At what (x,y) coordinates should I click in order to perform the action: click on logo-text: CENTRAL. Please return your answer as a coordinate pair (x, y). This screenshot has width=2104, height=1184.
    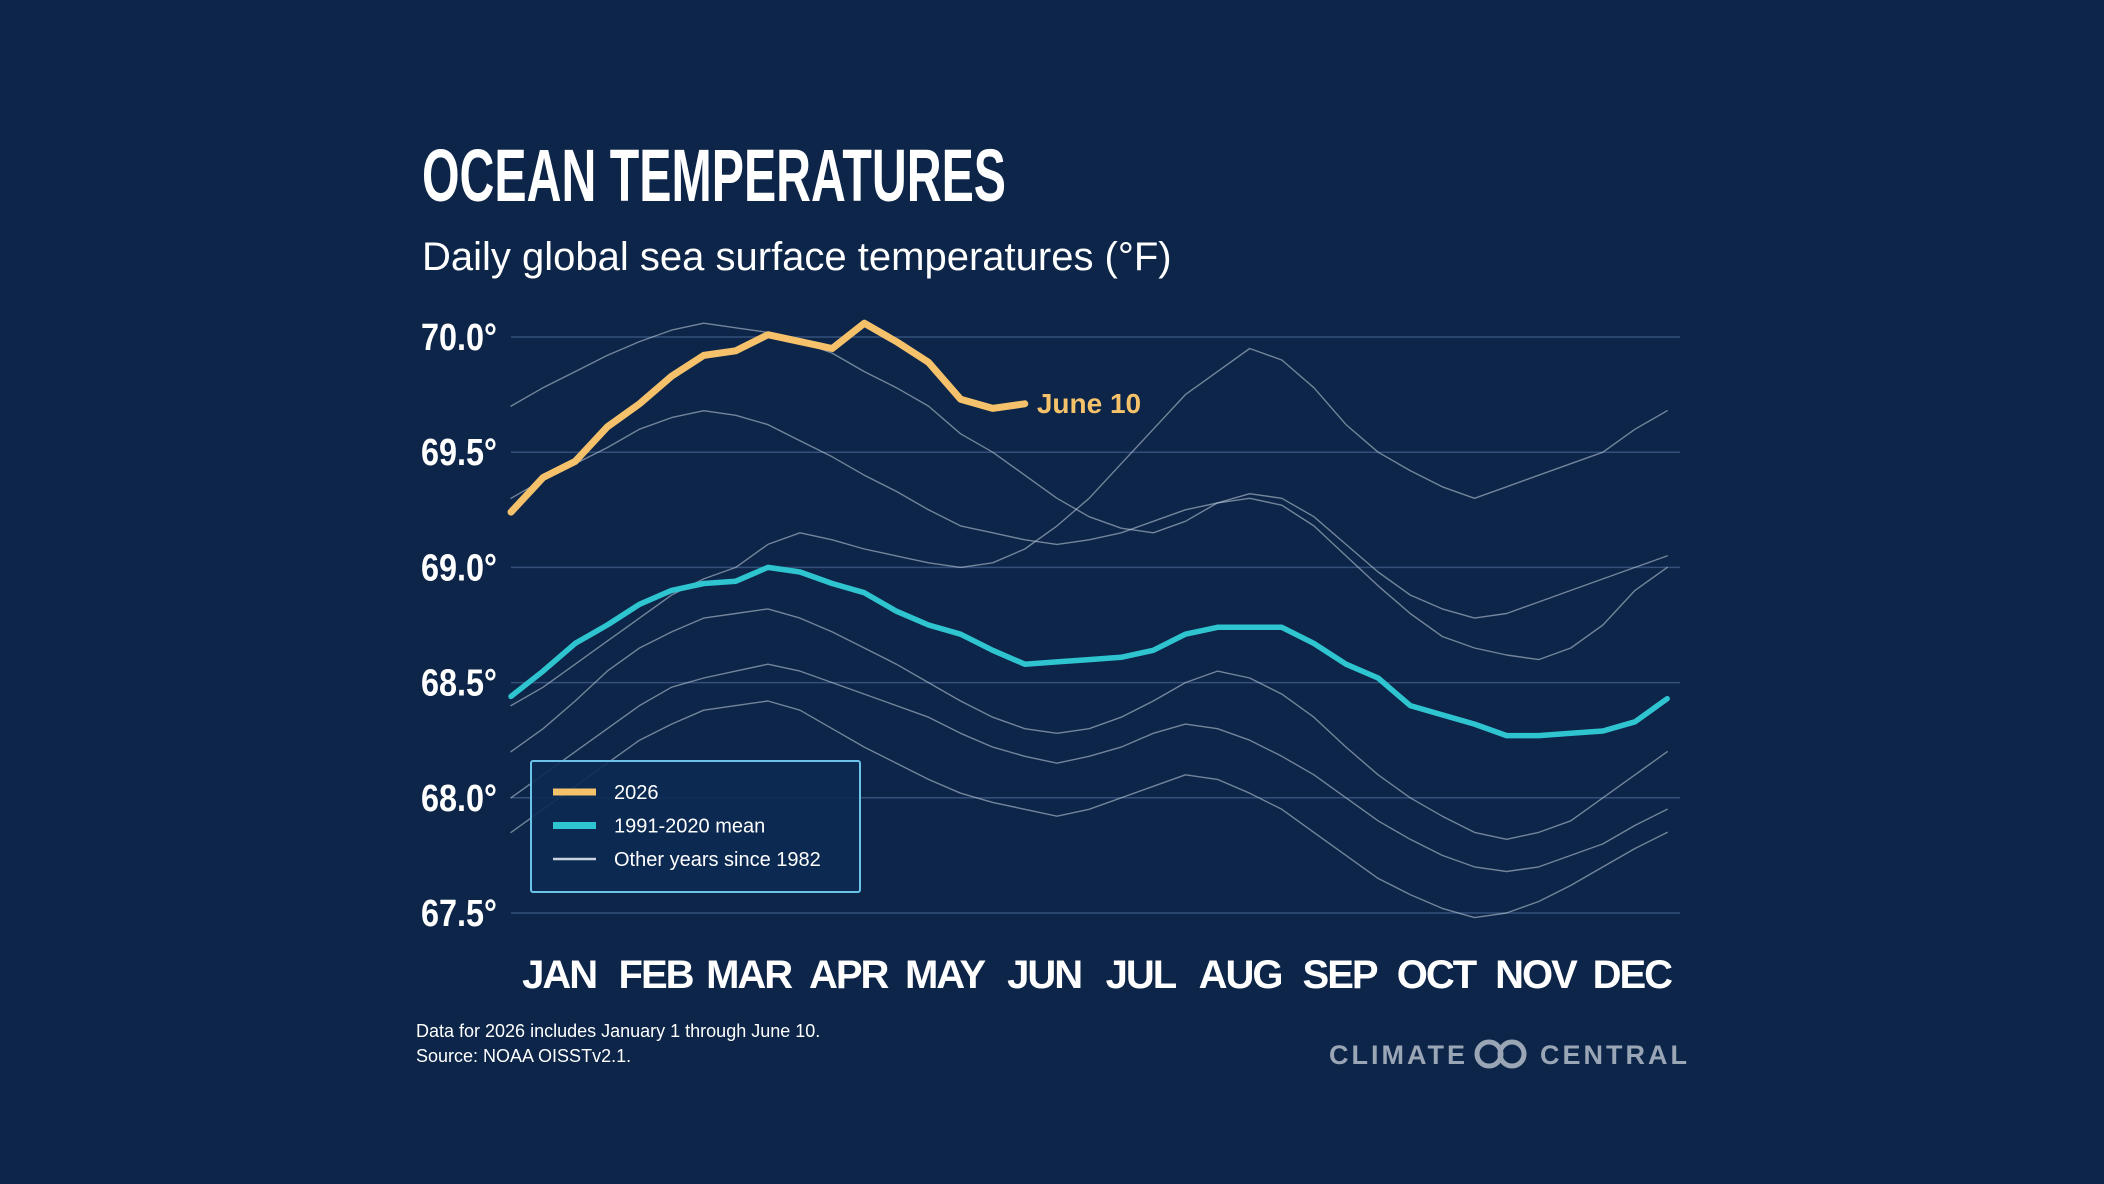
    Looking at the image, I should click on (1615, 1055).